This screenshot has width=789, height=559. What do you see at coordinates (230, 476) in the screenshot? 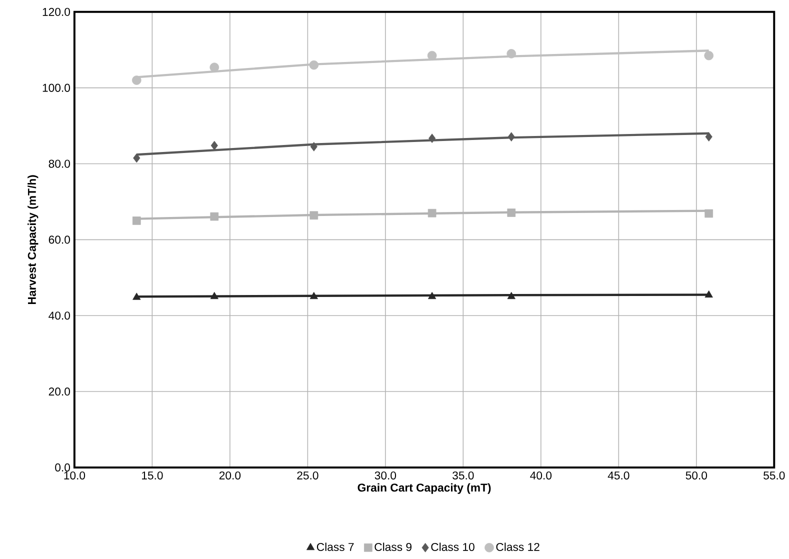
I see `x-tick-label: 20.0` at bounding box center [230, 476].